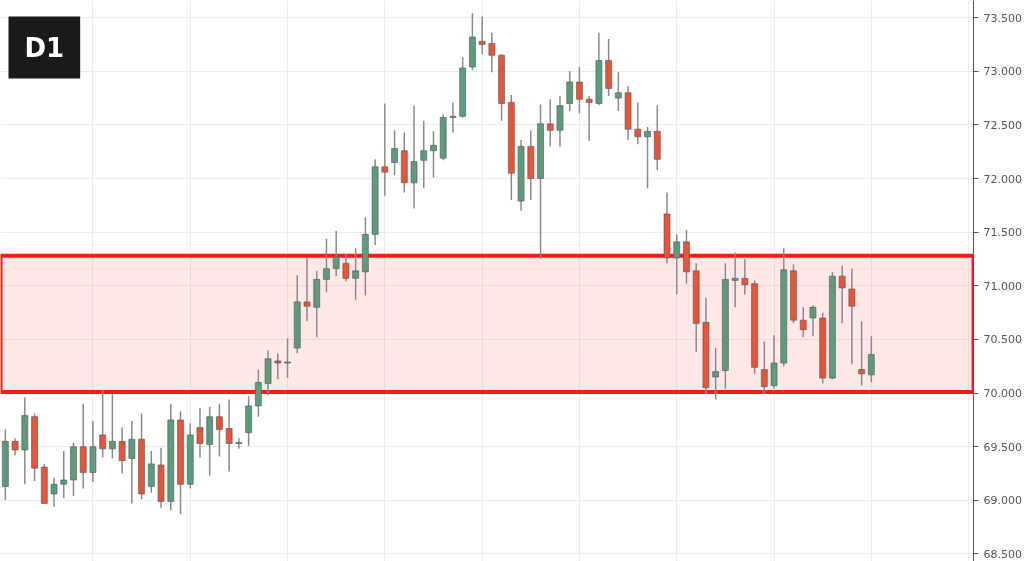  I want to click on y-tick-label: 69.500, so click(1002, 447).